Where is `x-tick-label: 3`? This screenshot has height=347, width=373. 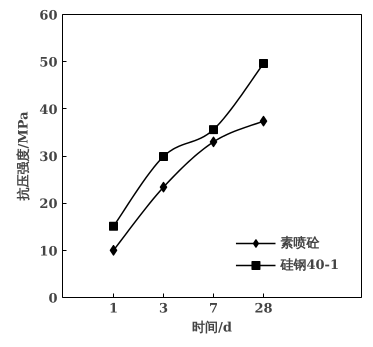
x-tick-label: 3 is located at coordinates (163, 309).